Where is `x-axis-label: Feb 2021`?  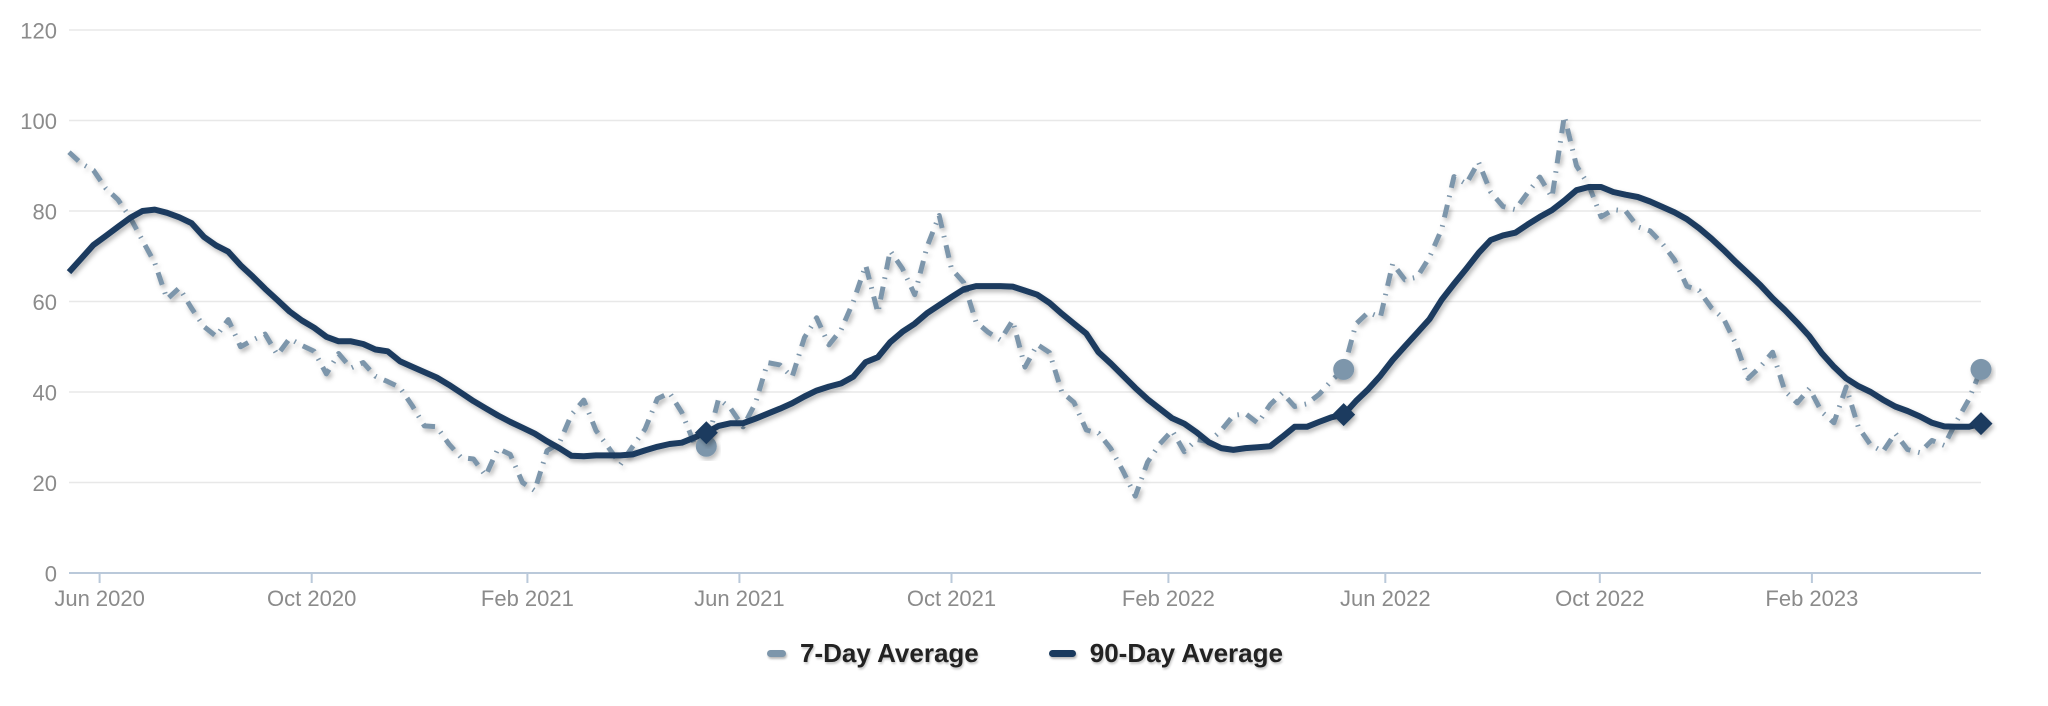 x-axis-label: Feb 2021 is located at coordinates (527, 598).